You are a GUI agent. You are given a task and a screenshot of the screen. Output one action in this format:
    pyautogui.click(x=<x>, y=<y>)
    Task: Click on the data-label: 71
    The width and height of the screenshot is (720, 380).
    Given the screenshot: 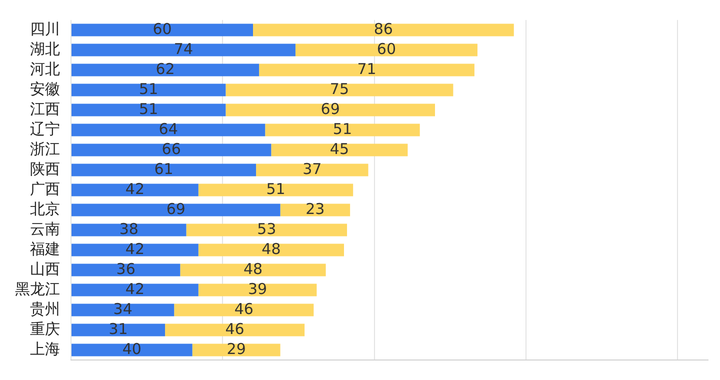 What is the action you would take?
    pyautogui.click(x=366, y=69)
    